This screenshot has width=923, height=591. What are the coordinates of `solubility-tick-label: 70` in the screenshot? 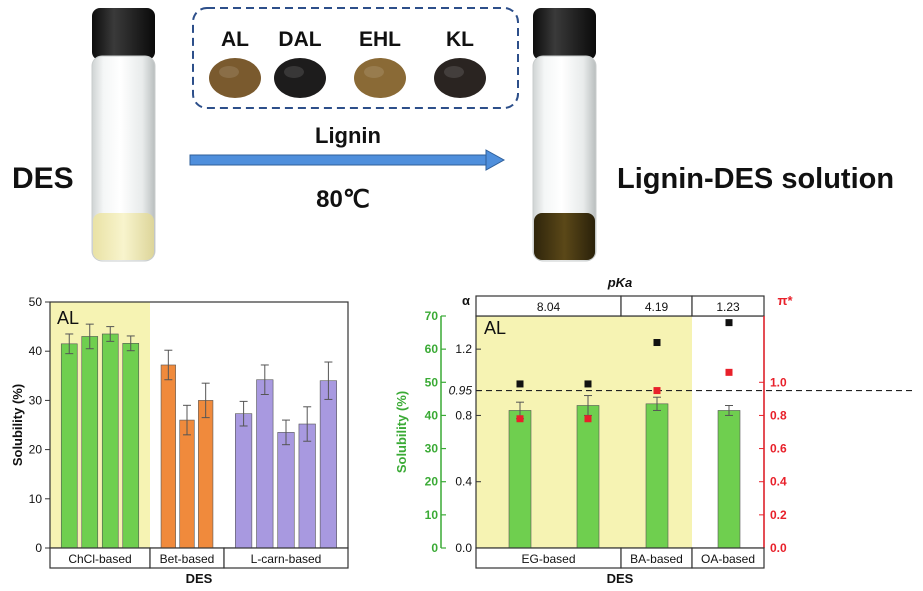 It's located at (432, 316).